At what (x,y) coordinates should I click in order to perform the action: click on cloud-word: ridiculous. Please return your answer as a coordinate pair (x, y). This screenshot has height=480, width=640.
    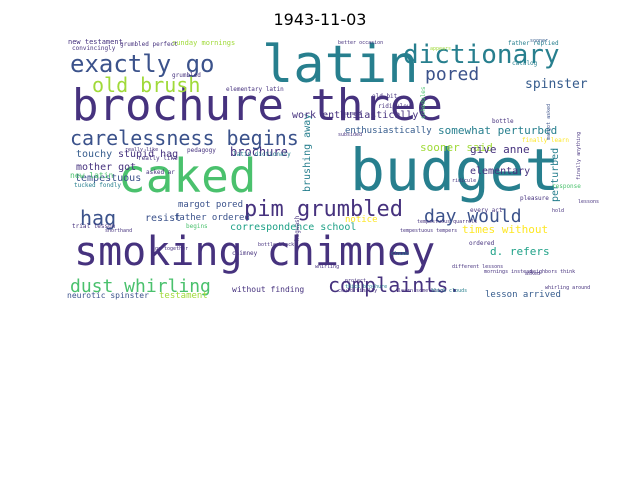
    Looking at the image, I should click on (396, 106).